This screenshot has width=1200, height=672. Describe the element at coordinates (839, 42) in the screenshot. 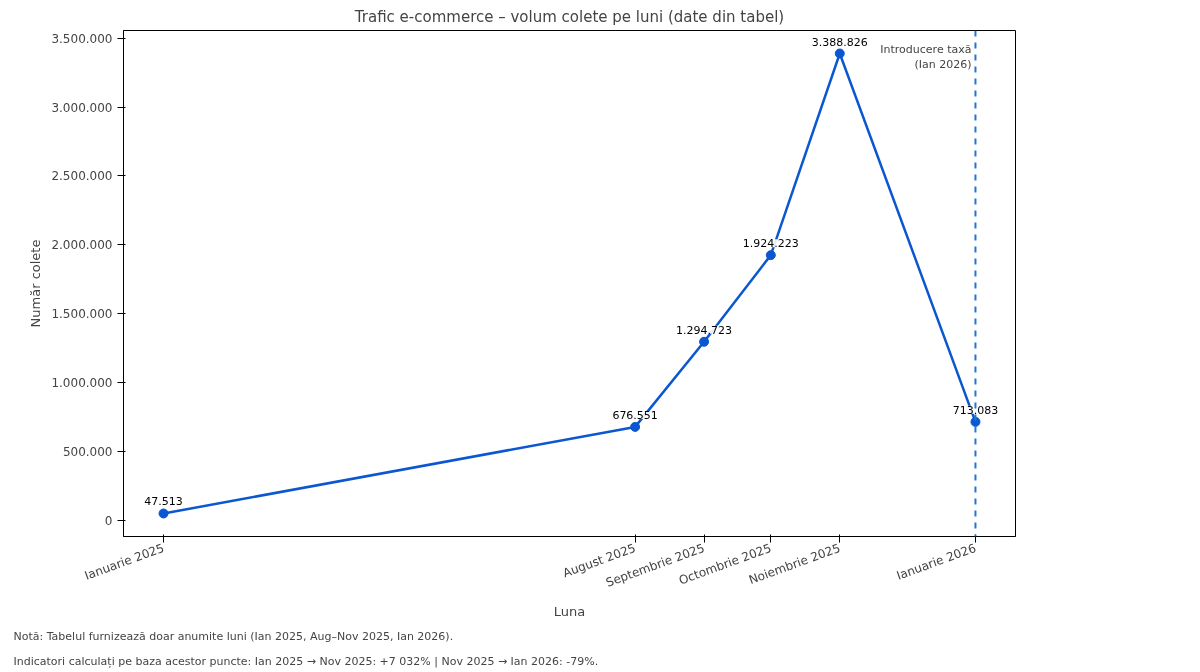

I see `data-label: 3.388.826` at that location.